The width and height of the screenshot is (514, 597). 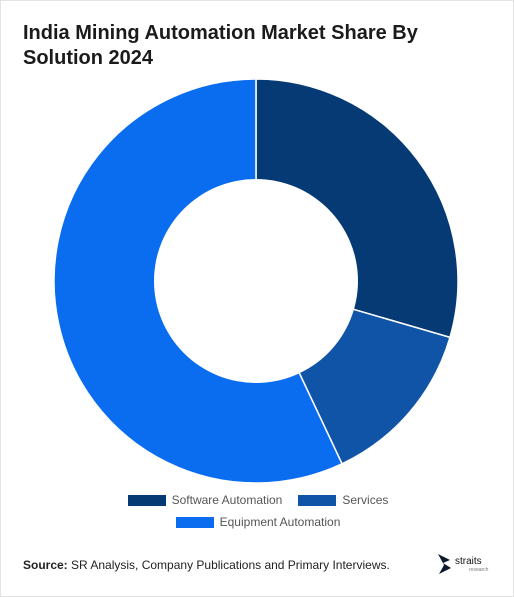 I want to click on legend-item-software-automation: Software Automation, so click(x=205, y=500).